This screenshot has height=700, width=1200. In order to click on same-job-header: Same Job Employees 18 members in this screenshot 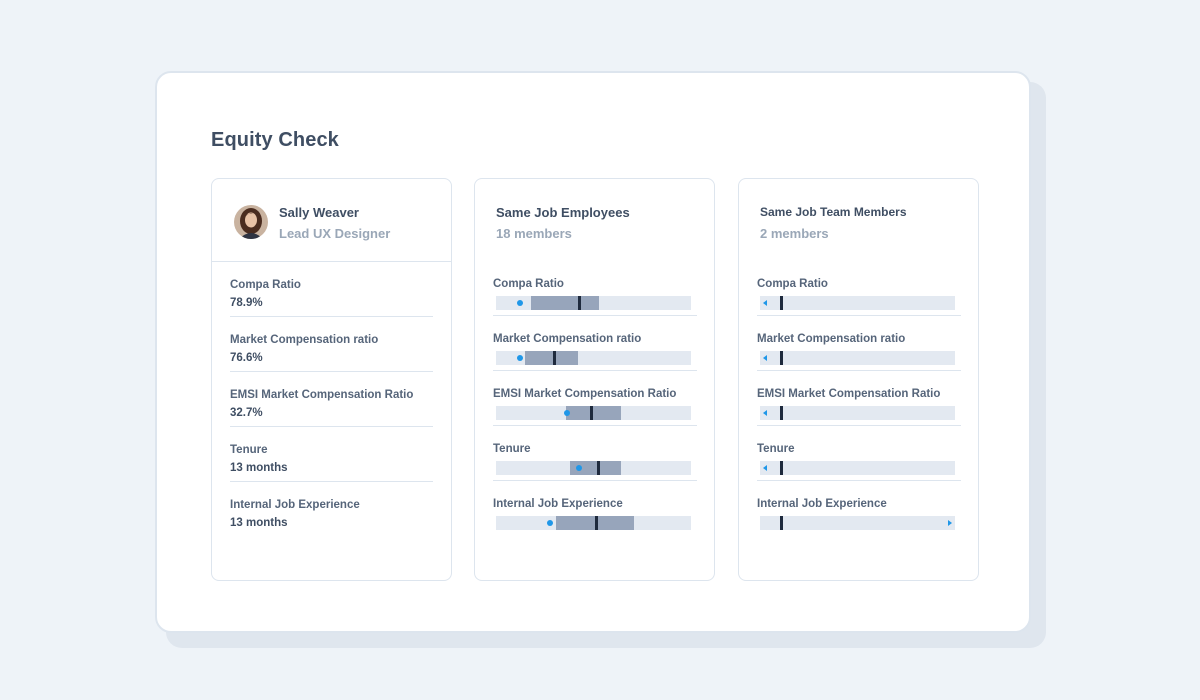, I will do `click(594, 220)`.